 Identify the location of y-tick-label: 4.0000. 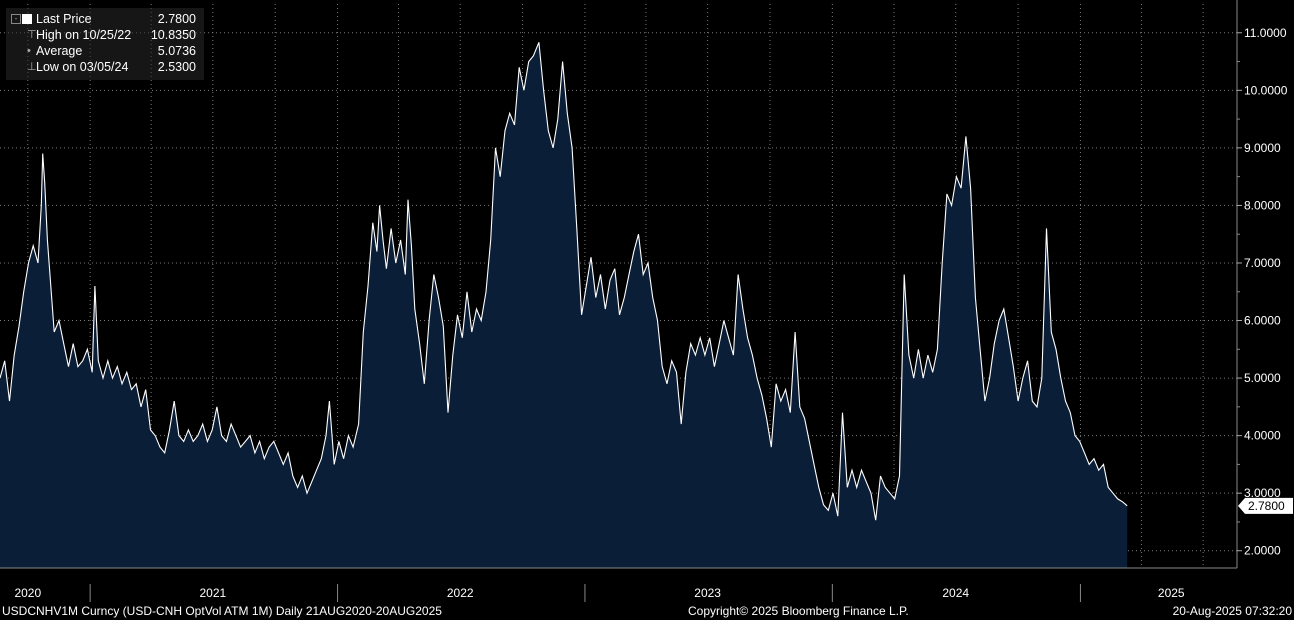
(1262, 436).